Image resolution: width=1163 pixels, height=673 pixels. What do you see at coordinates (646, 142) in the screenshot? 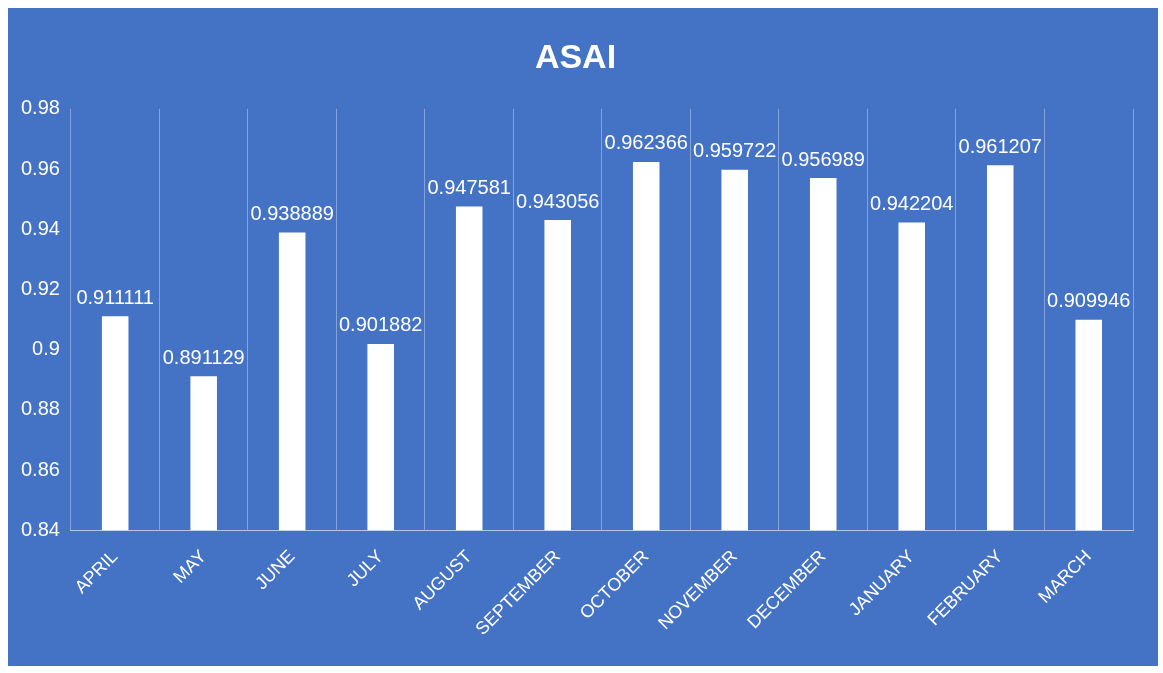
I see `data-label: 0.962366` at bounding box center [646, 142].